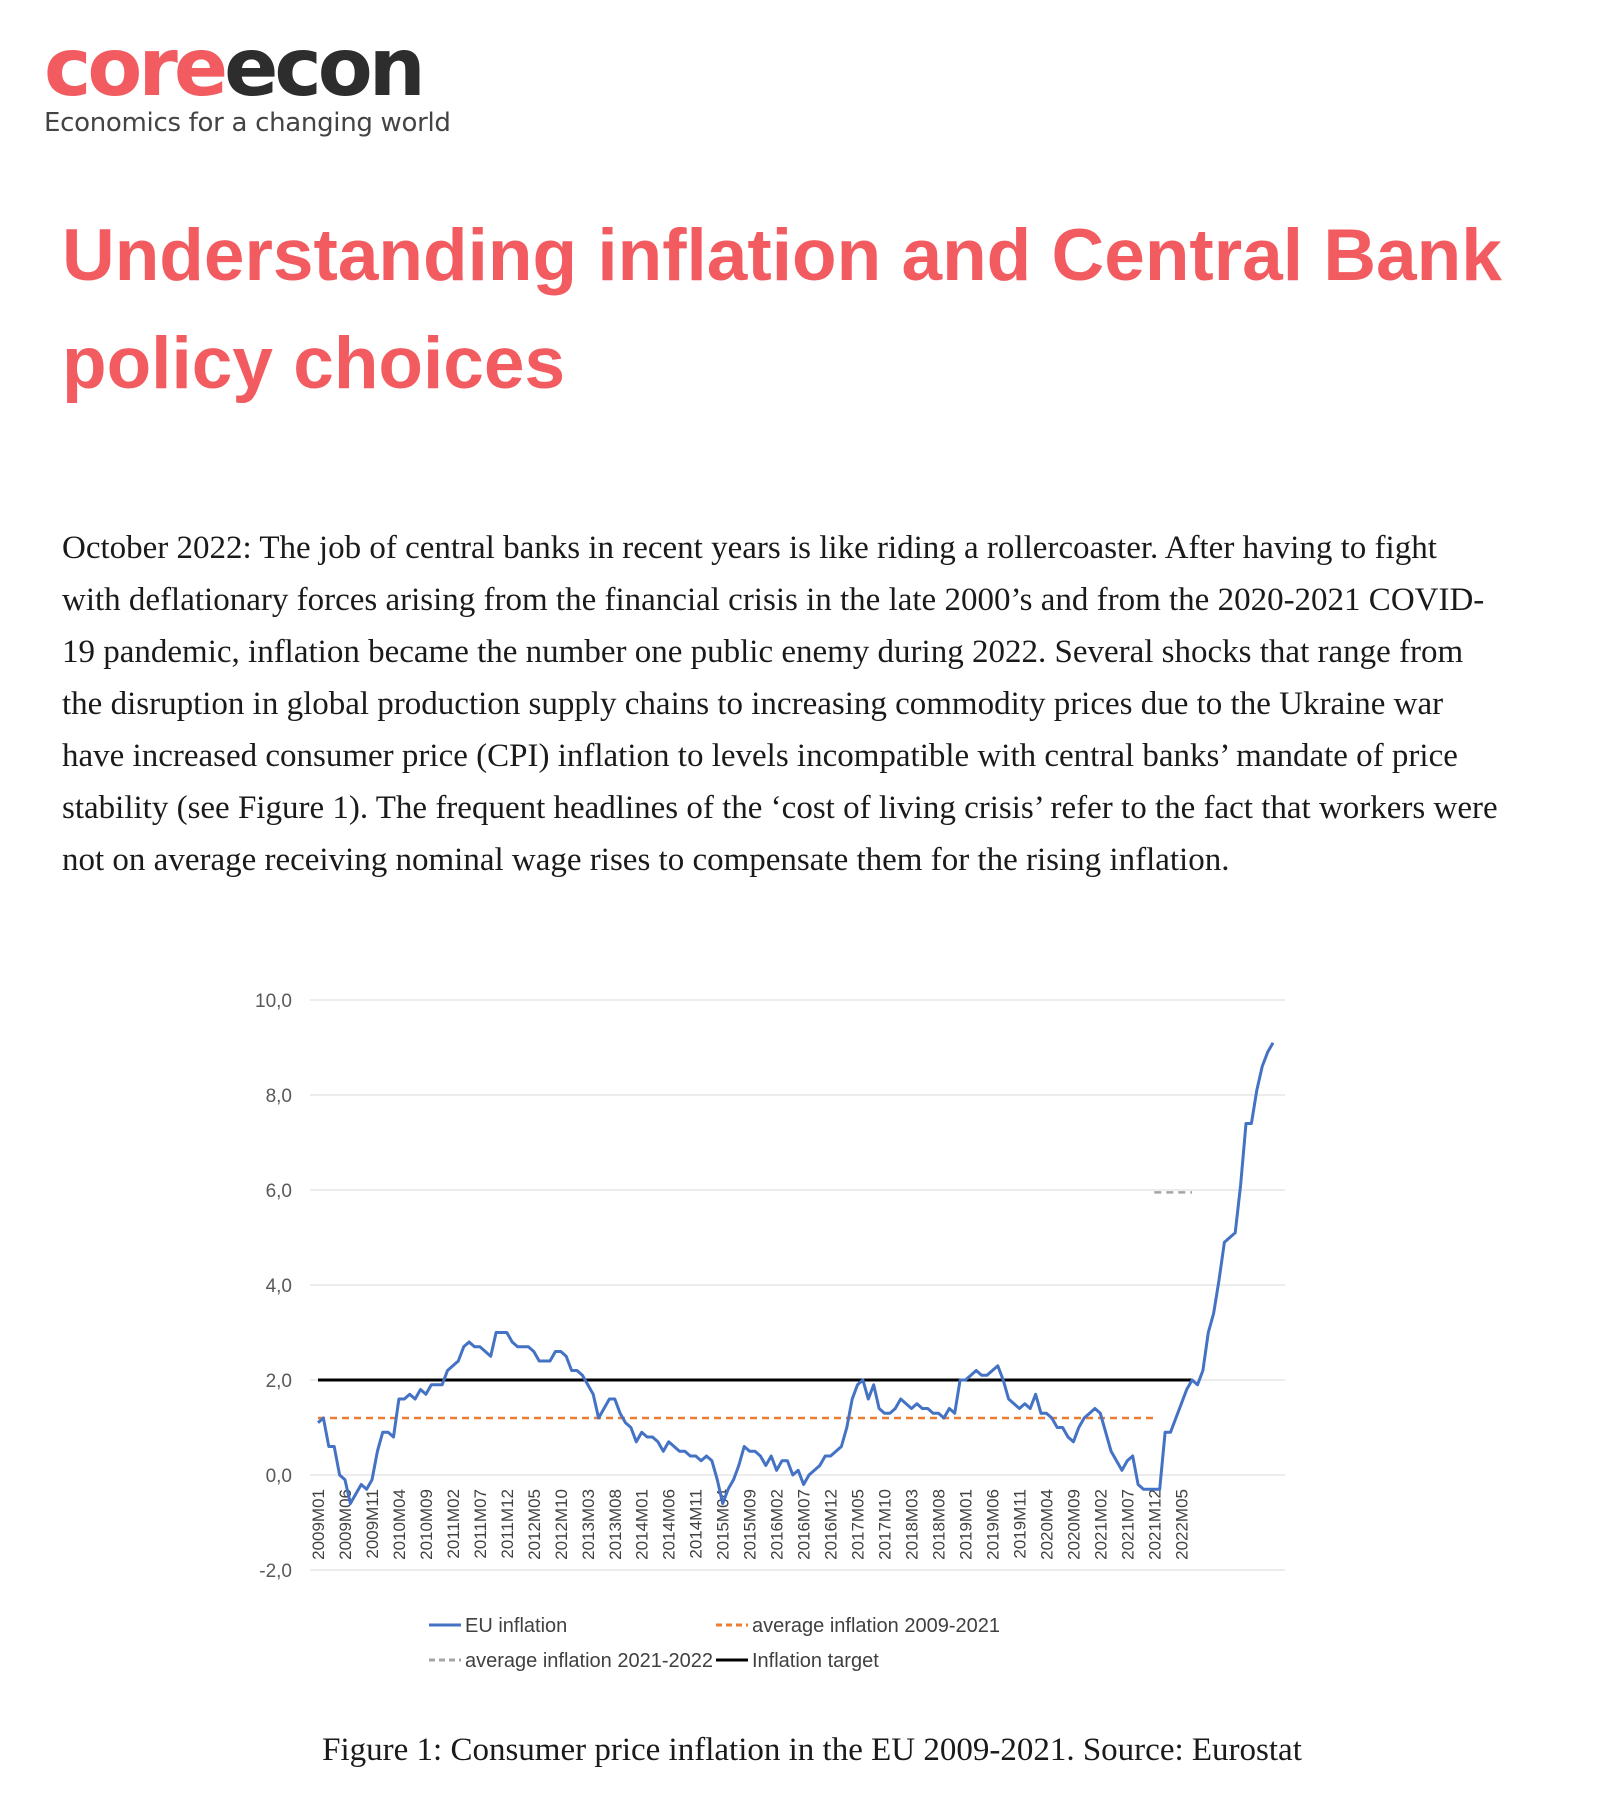 Image resolution: width=1624 pixels, height=1807 pixels. Describe the element at coordinates (1181, 1524) in the screenshot. I see `x-tick-label: 2022M05` at that location.